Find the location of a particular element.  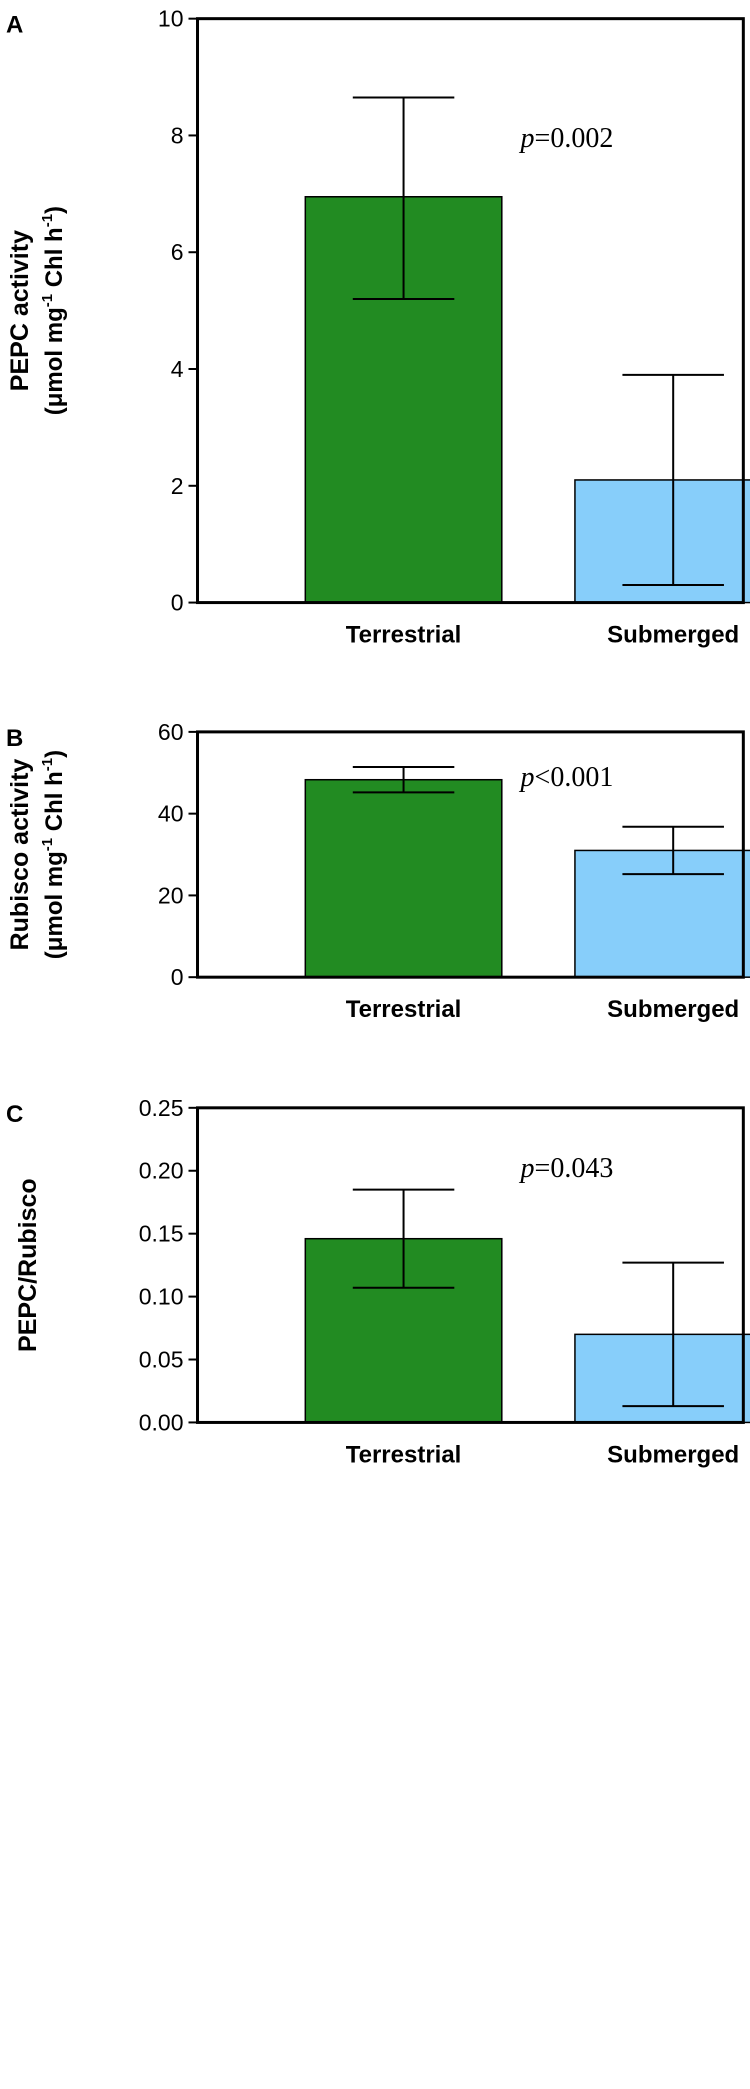

y-tick-label: 20 is located at coordinates (171, 895).